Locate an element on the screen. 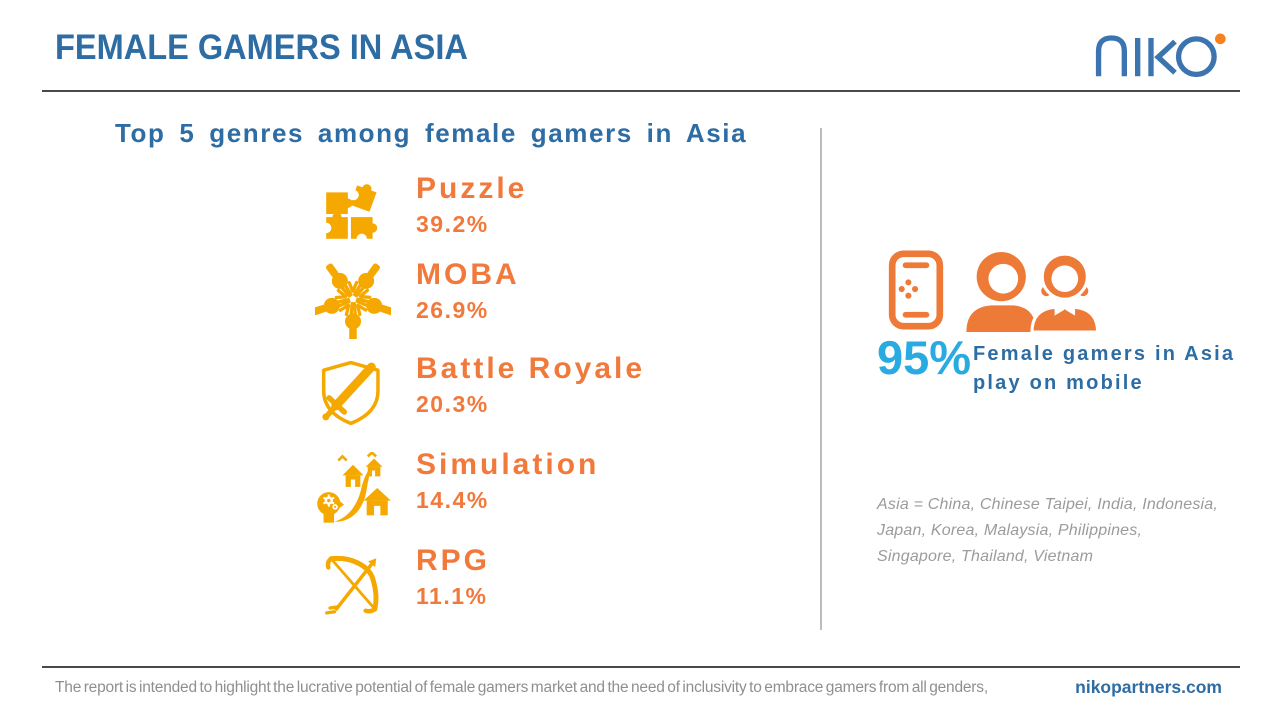  niko-logo is located at coordinates (1159, 54).